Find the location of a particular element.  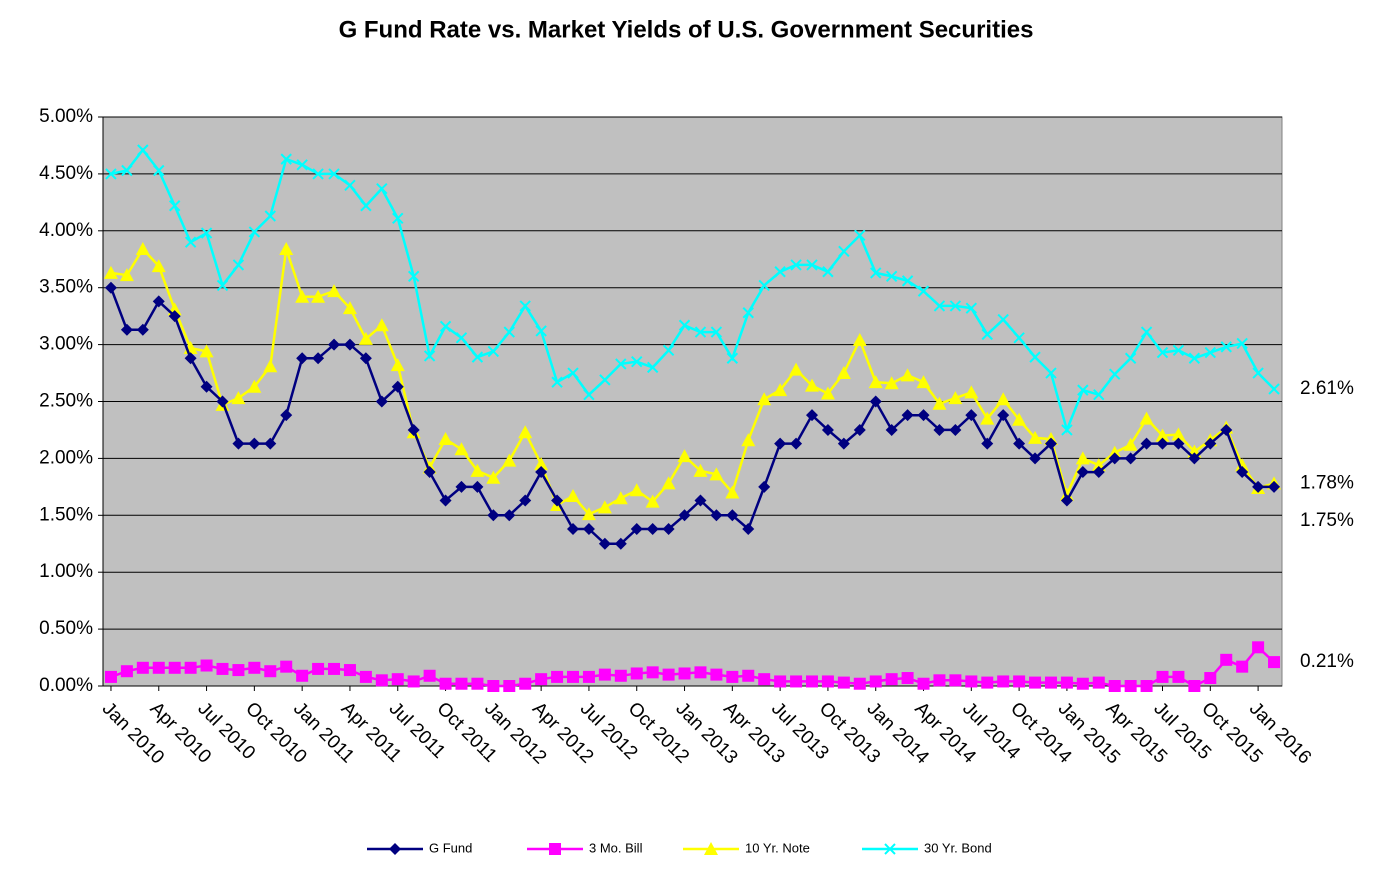

series is located at coordinates (692, 666).